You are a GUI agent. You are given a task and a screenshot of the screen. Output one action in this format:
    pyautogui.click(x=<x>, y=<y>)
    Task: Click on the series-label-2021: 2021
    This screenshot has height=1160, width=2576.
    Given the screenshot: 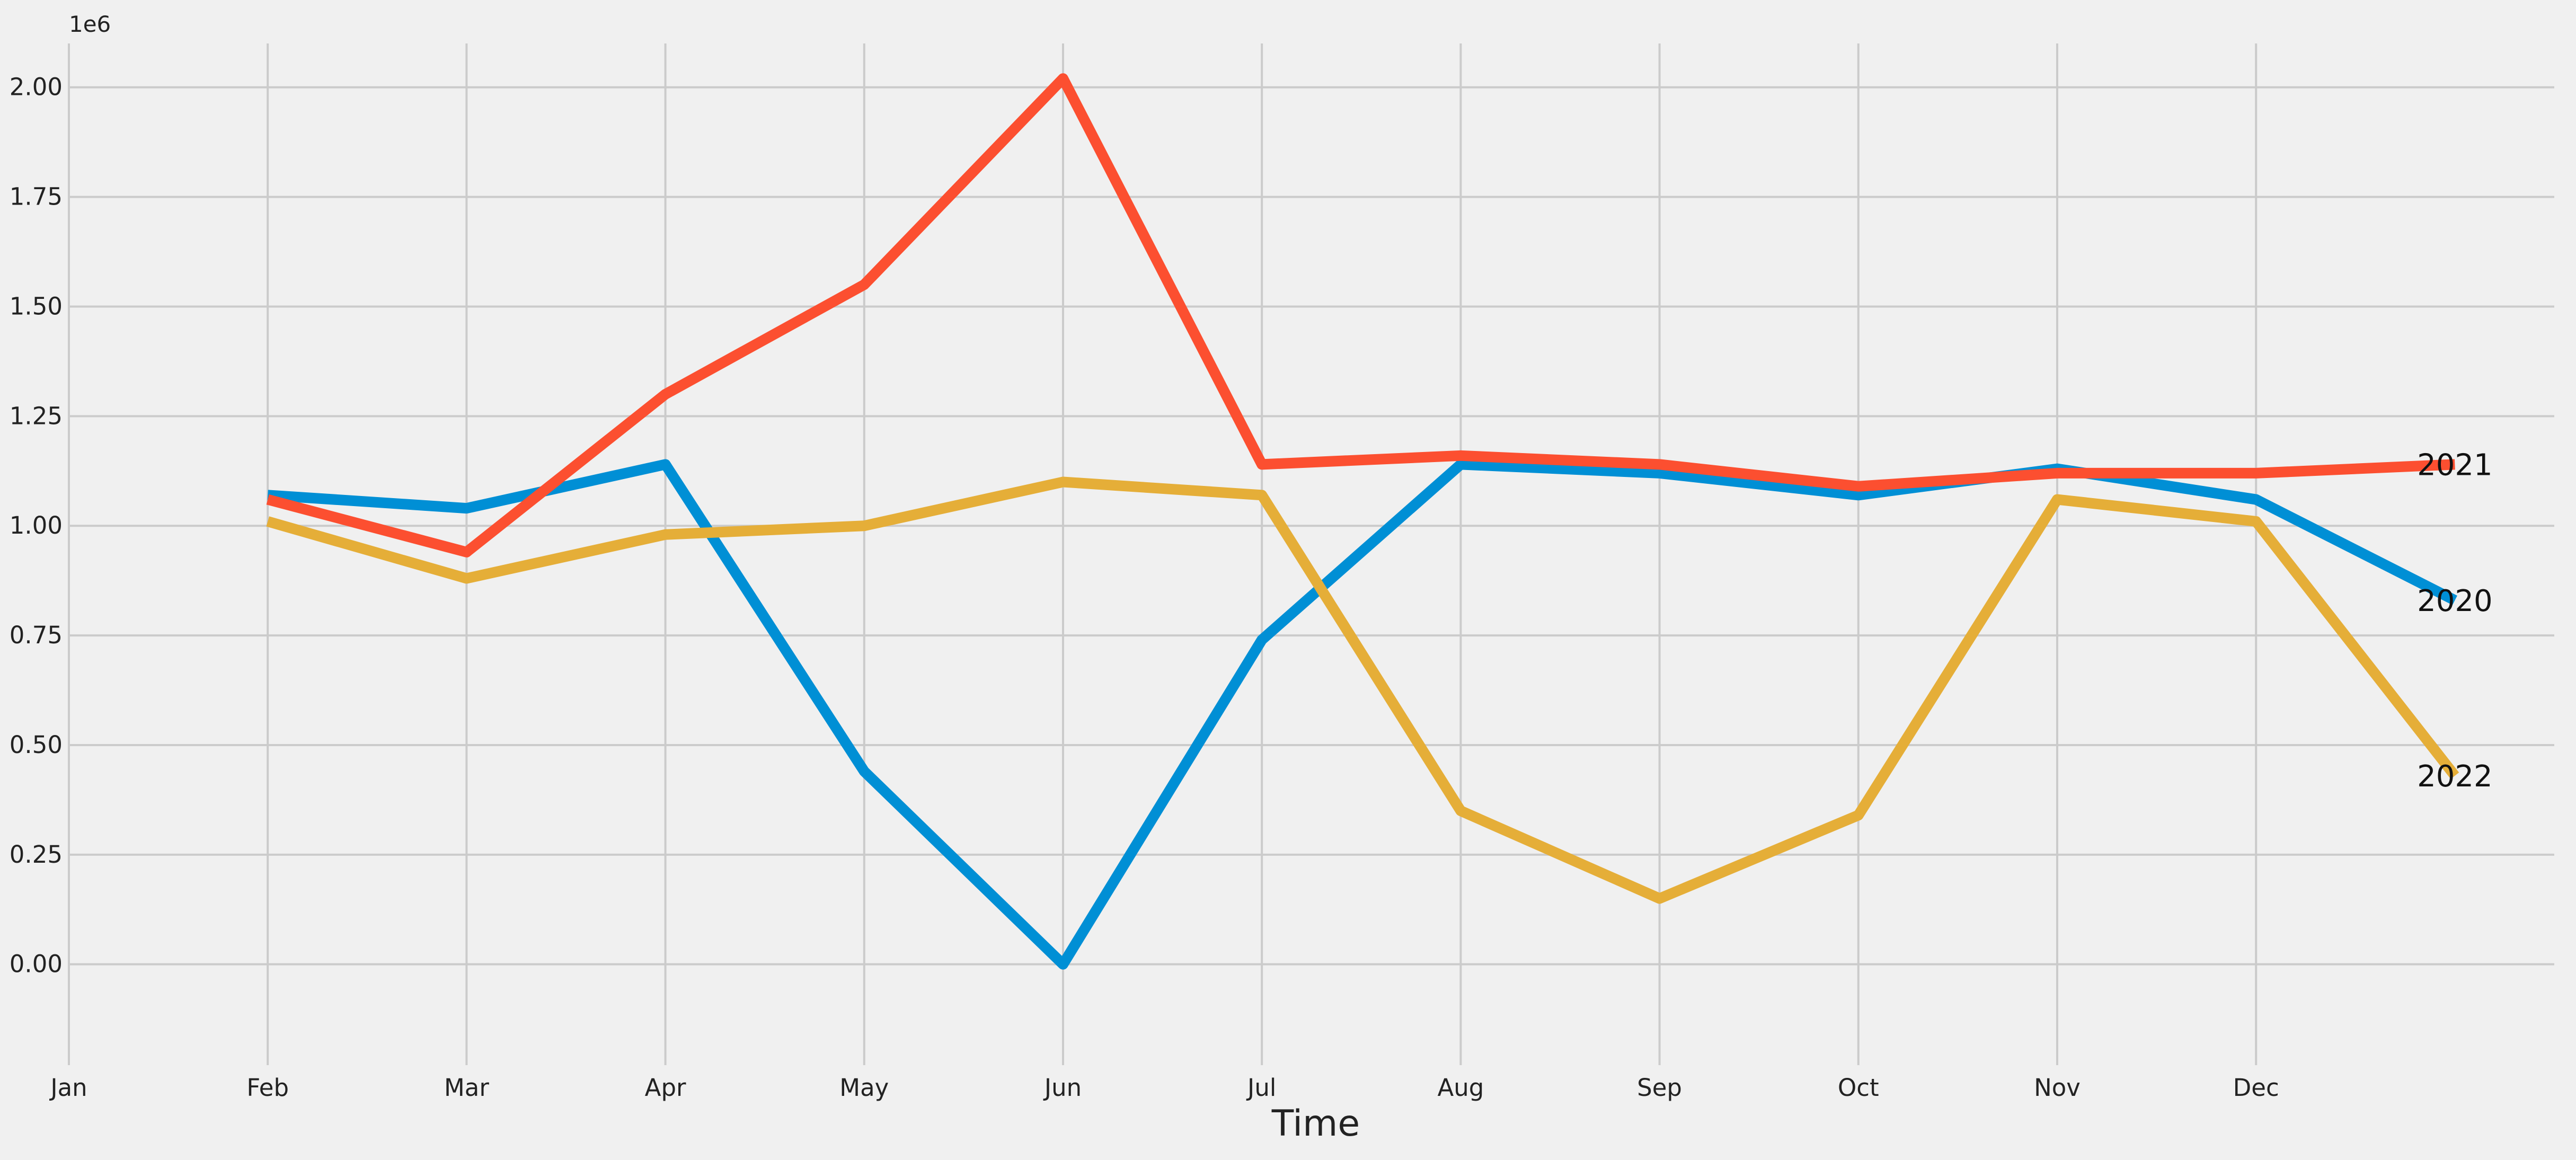 What is the action you would take?
    pyautogui.click(x=2455, y=465)
    